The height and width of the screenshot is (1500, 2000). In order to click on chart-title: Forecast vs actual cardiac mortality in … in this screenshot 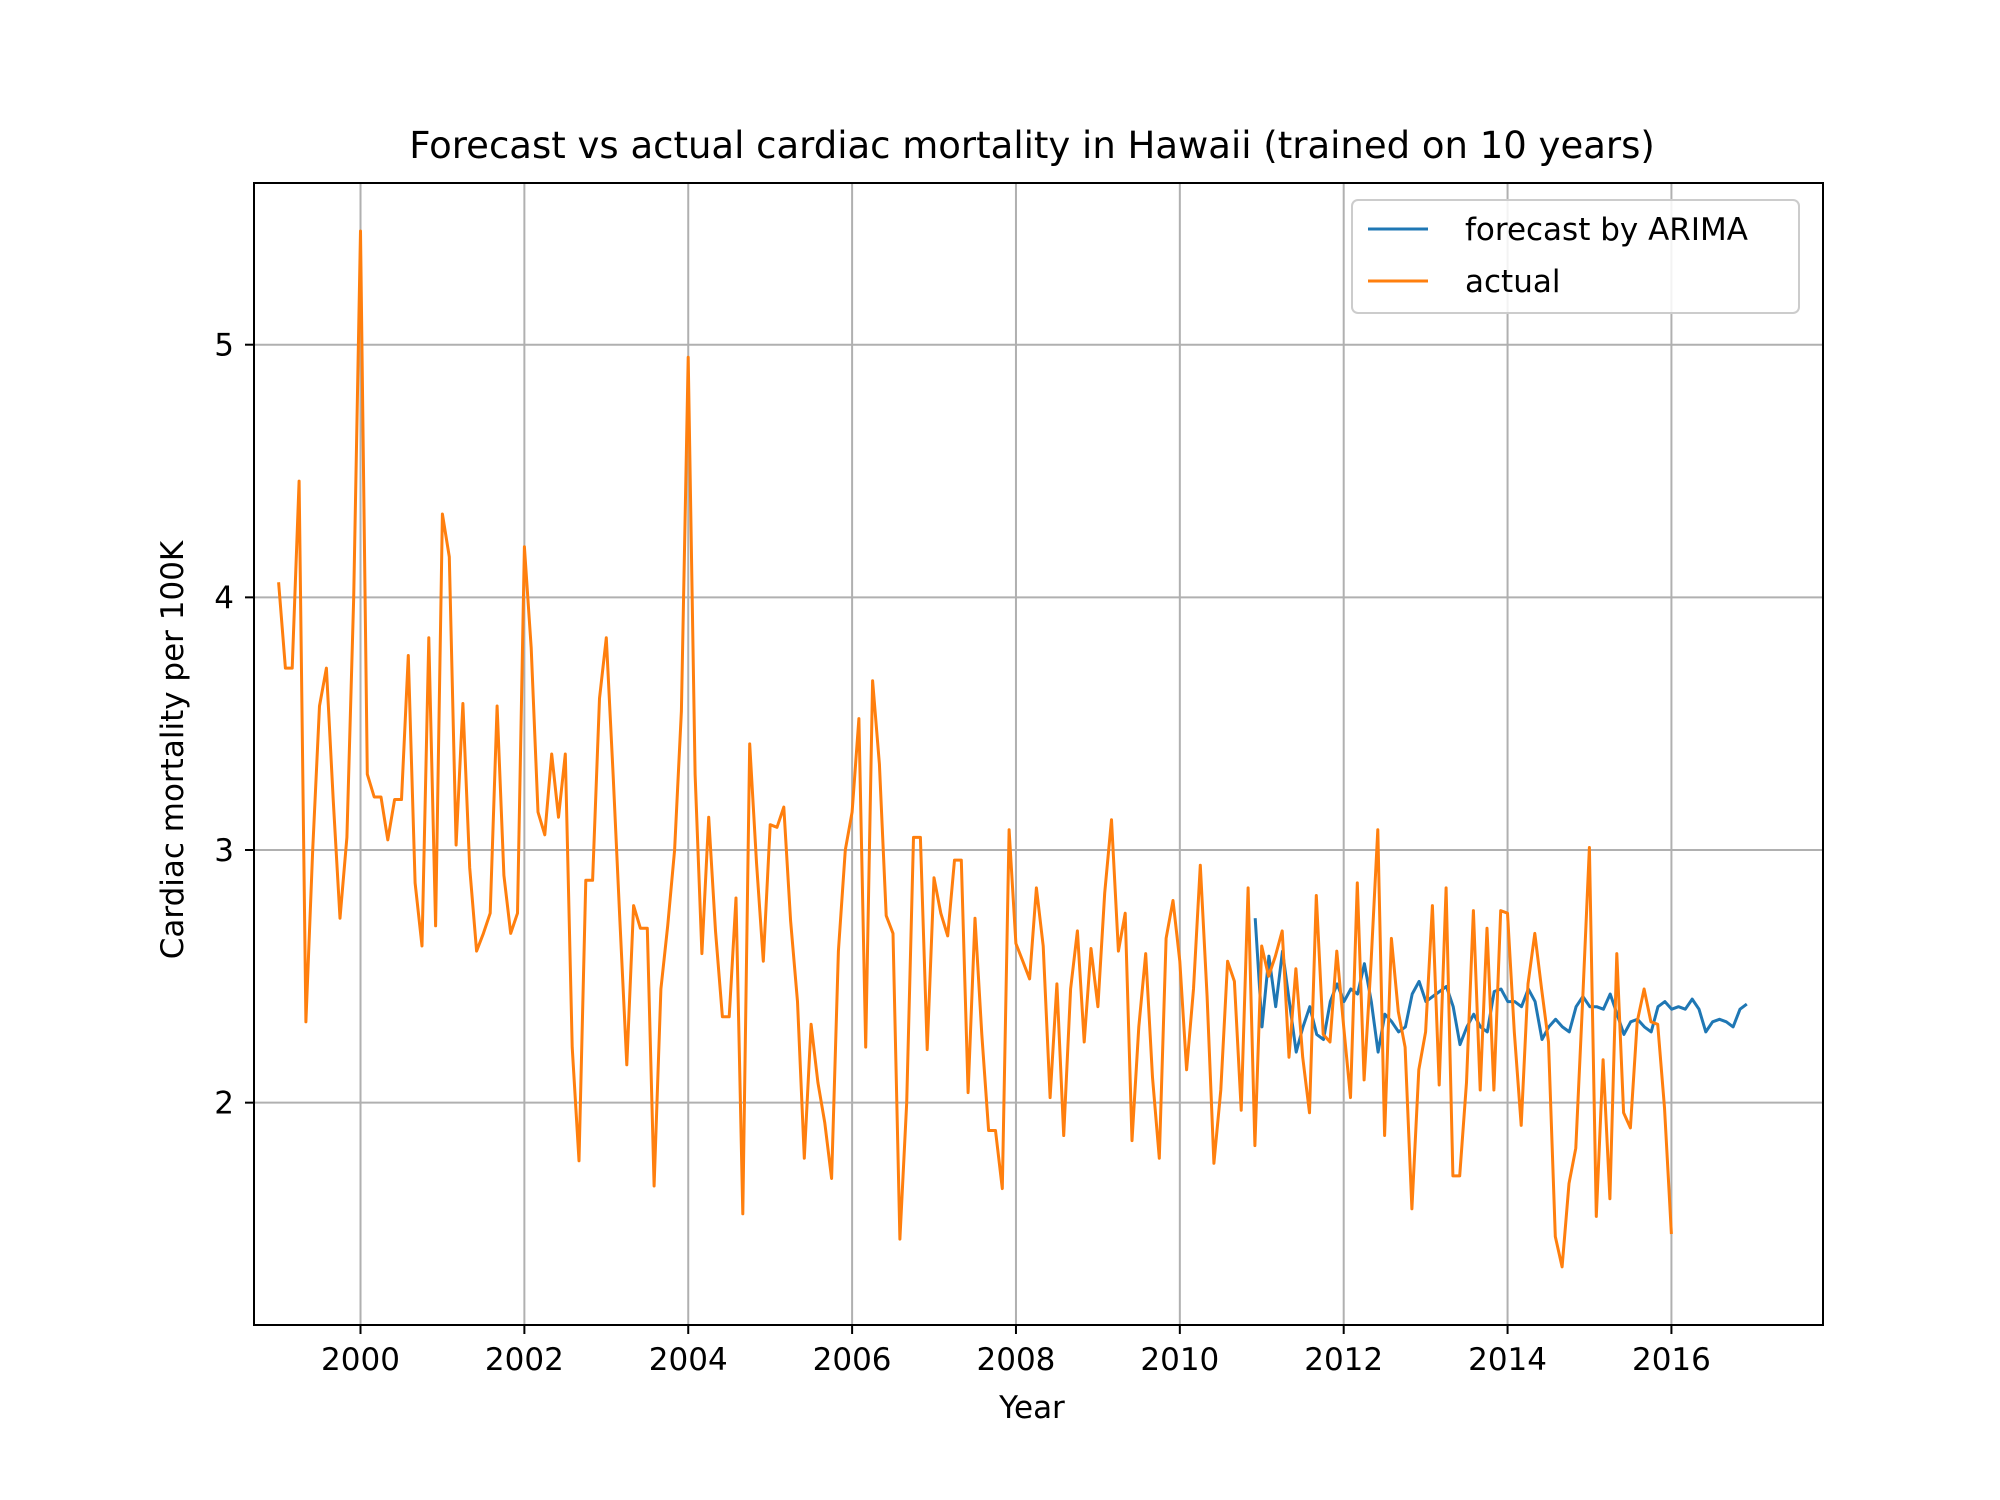, I will do `click(1032, 145)`.